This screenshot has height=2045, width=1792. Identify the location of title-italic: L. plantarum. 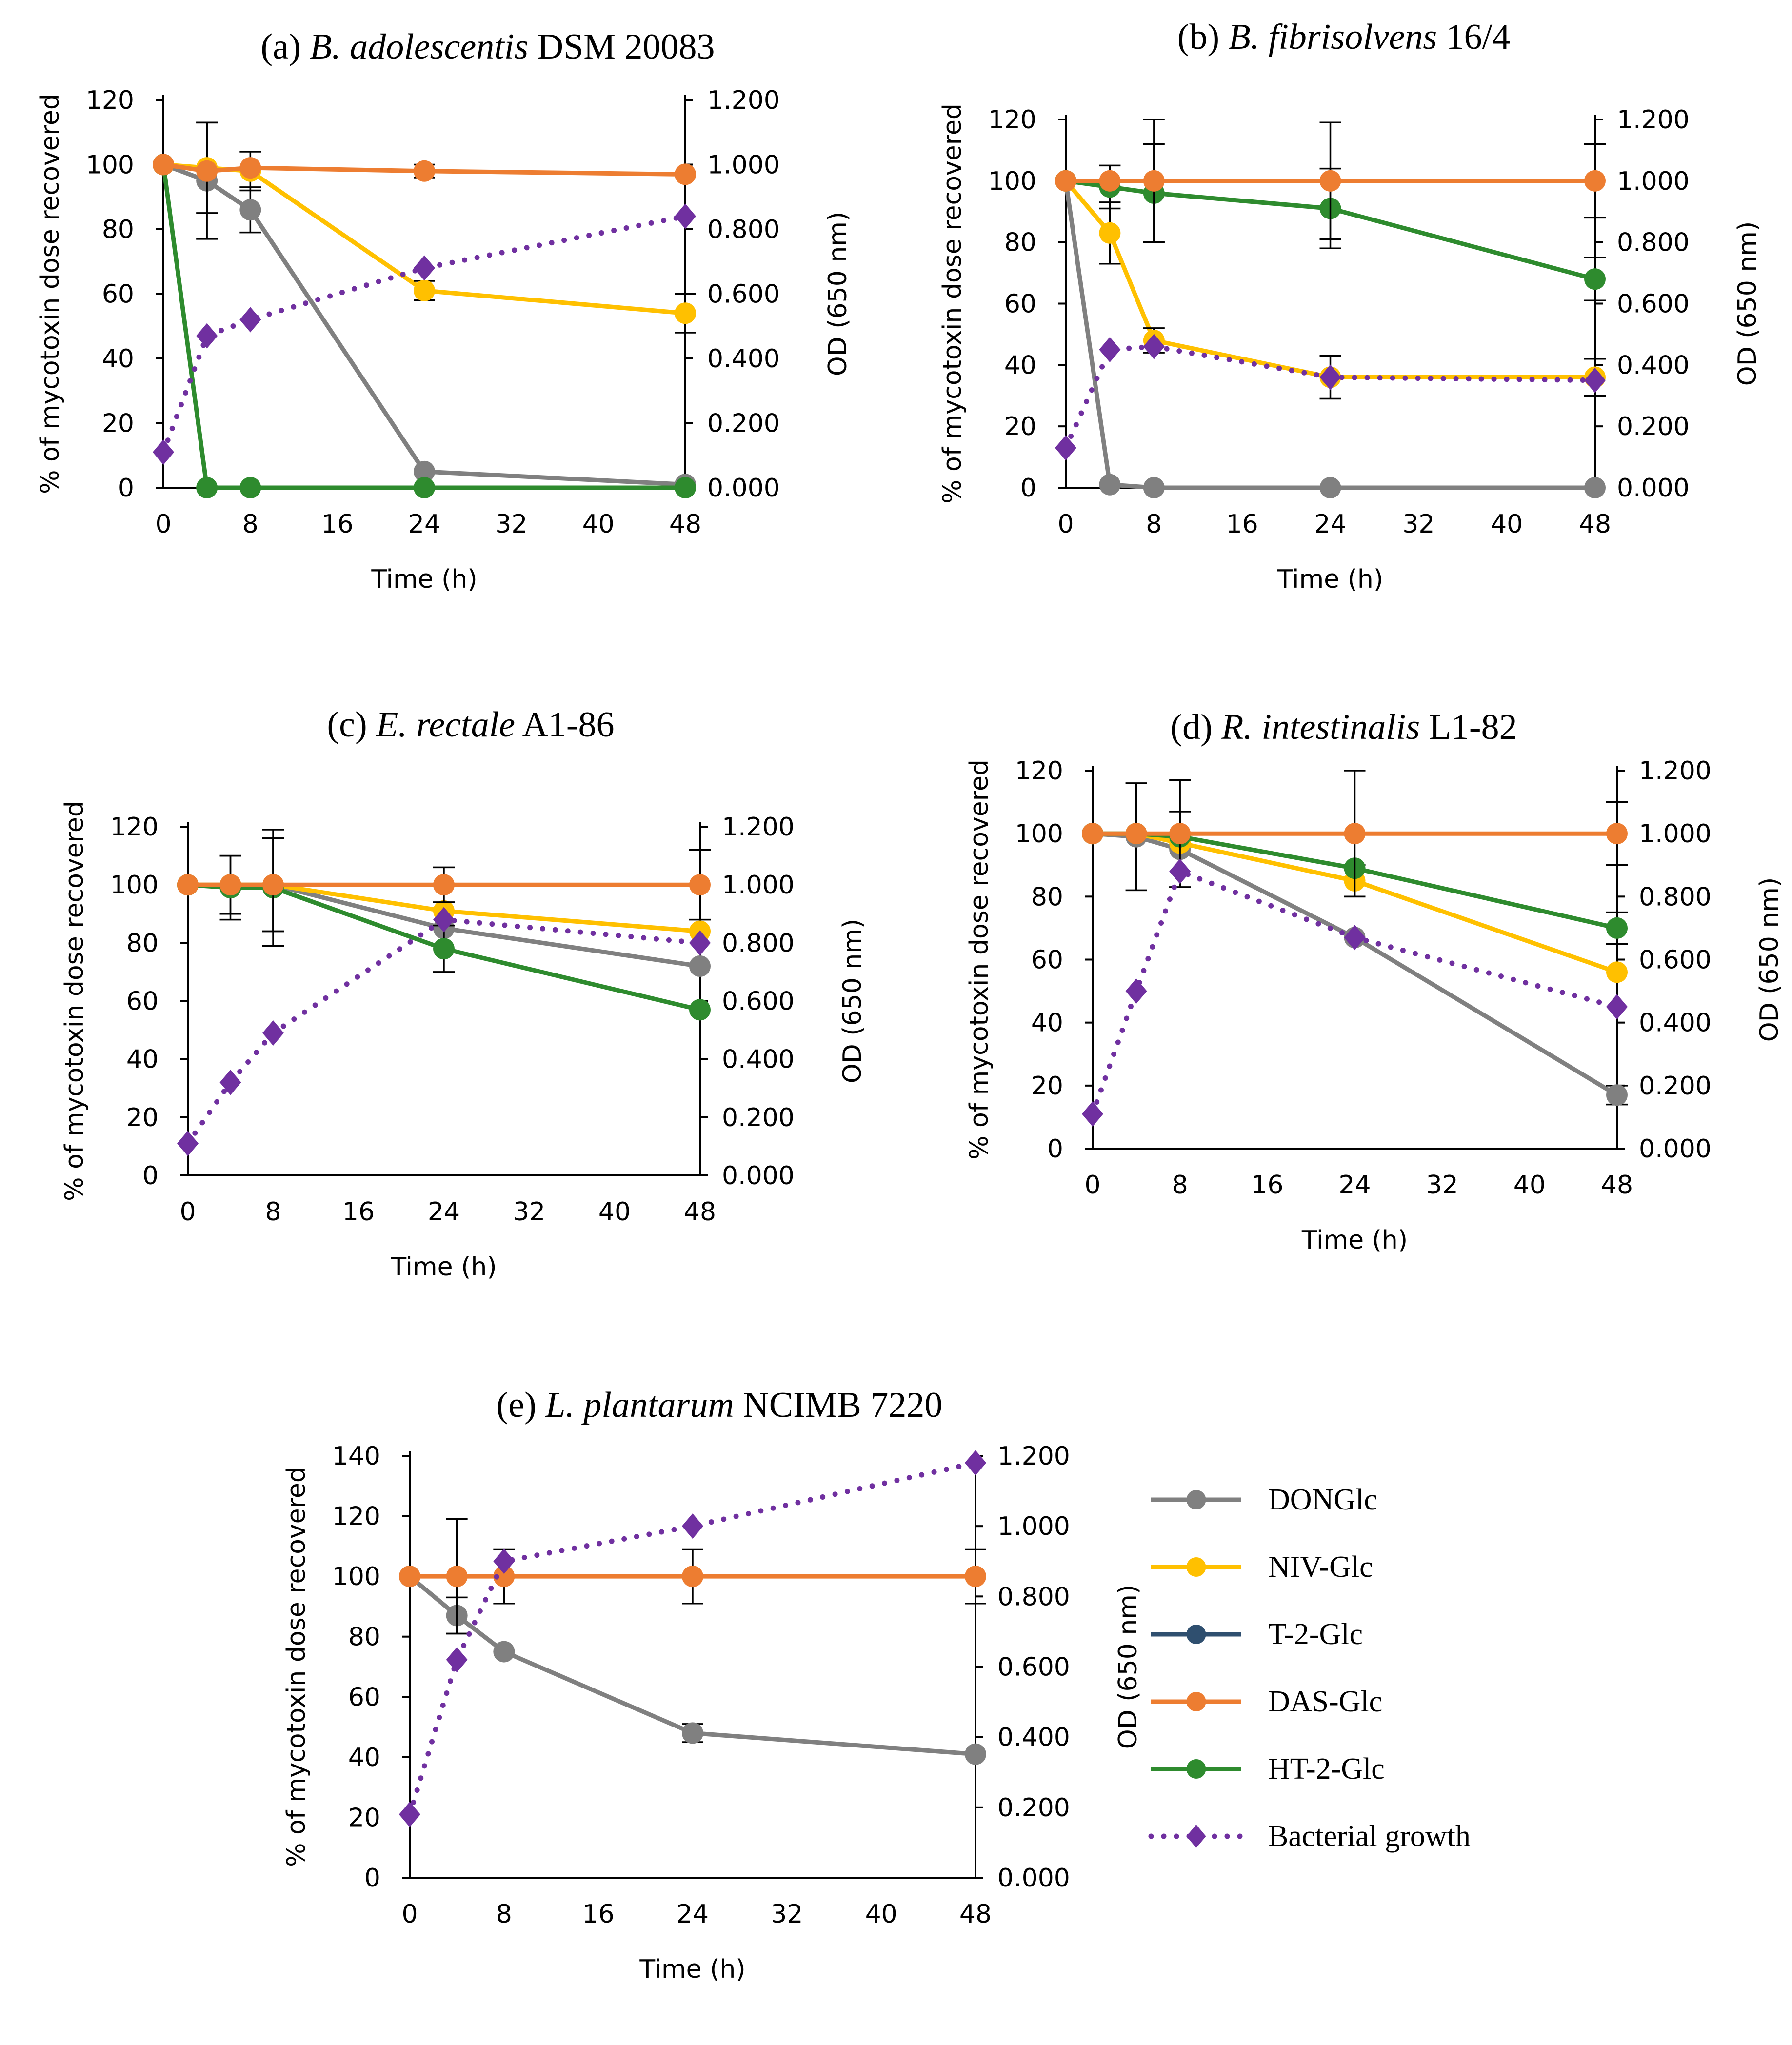
(640, 1405).